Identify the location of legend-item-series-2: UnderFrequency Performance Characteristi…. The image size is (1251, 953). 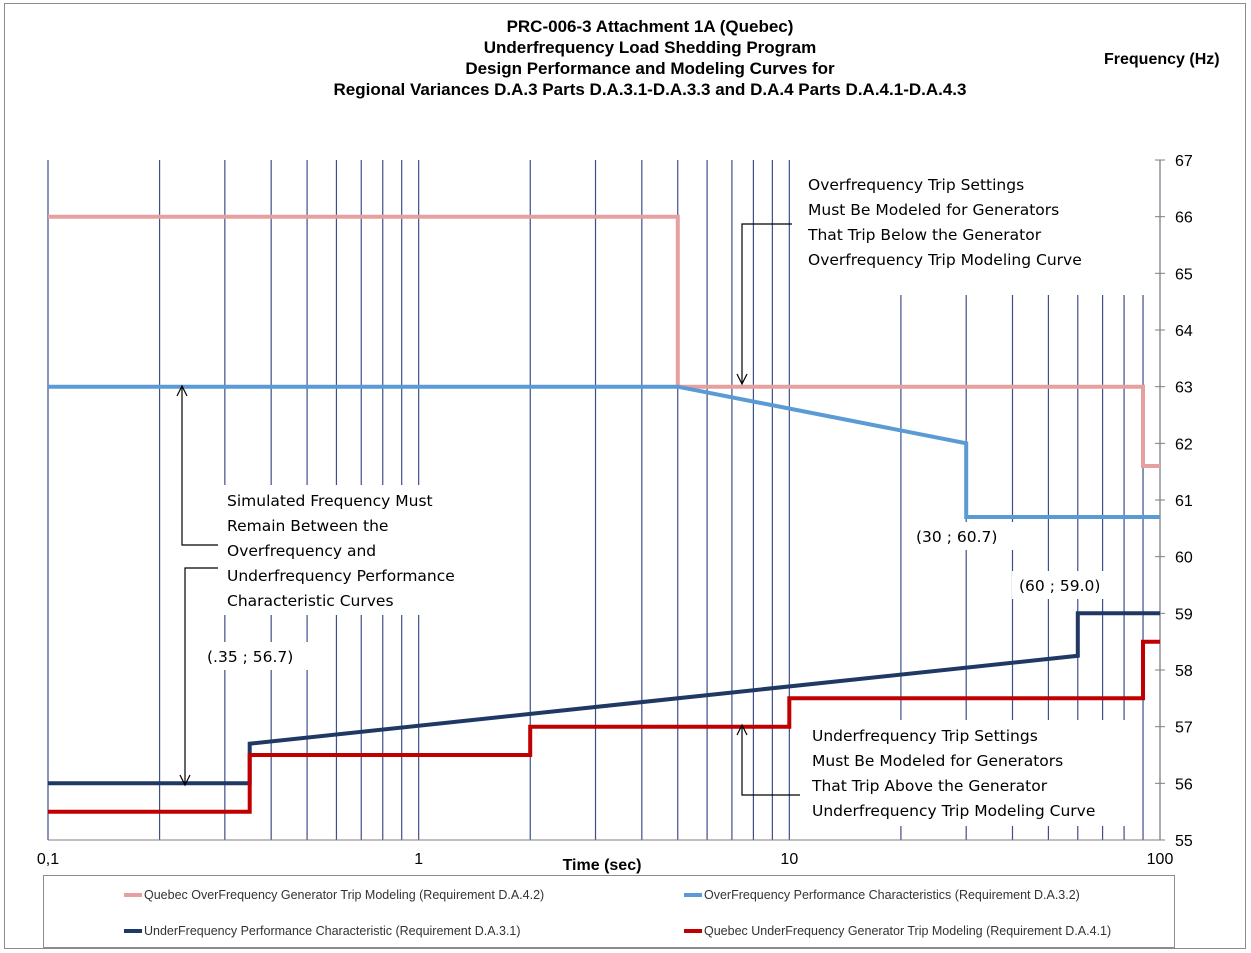
(322, 931).